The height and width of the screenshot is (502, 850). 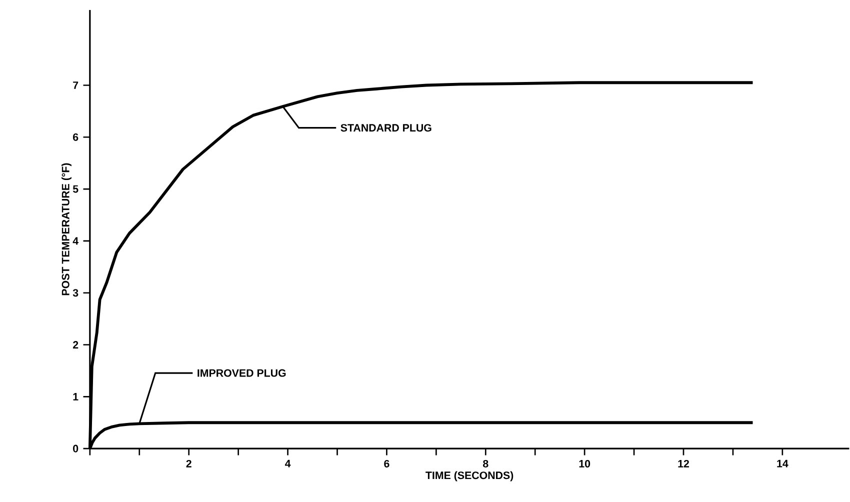 I want to click on x-tick-label: 10, so click(x=584, y=464).